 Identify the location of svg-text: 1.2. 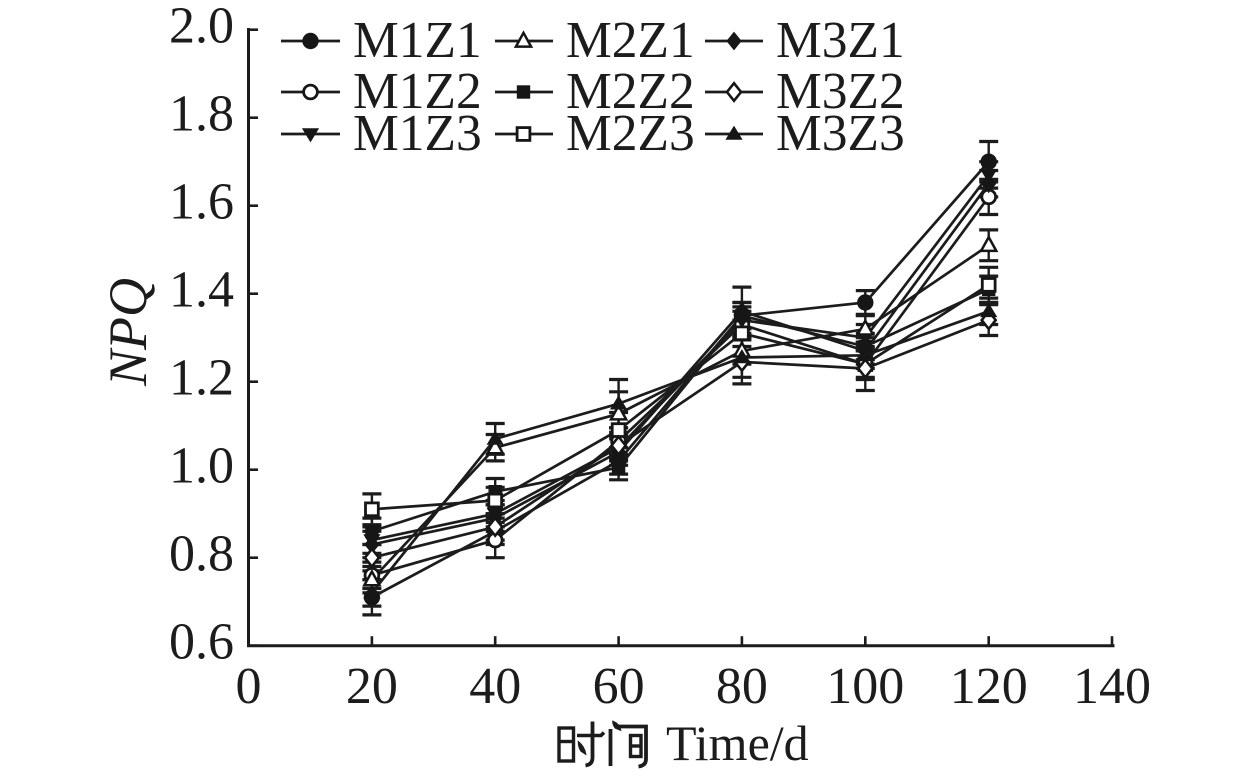
(201, 378).